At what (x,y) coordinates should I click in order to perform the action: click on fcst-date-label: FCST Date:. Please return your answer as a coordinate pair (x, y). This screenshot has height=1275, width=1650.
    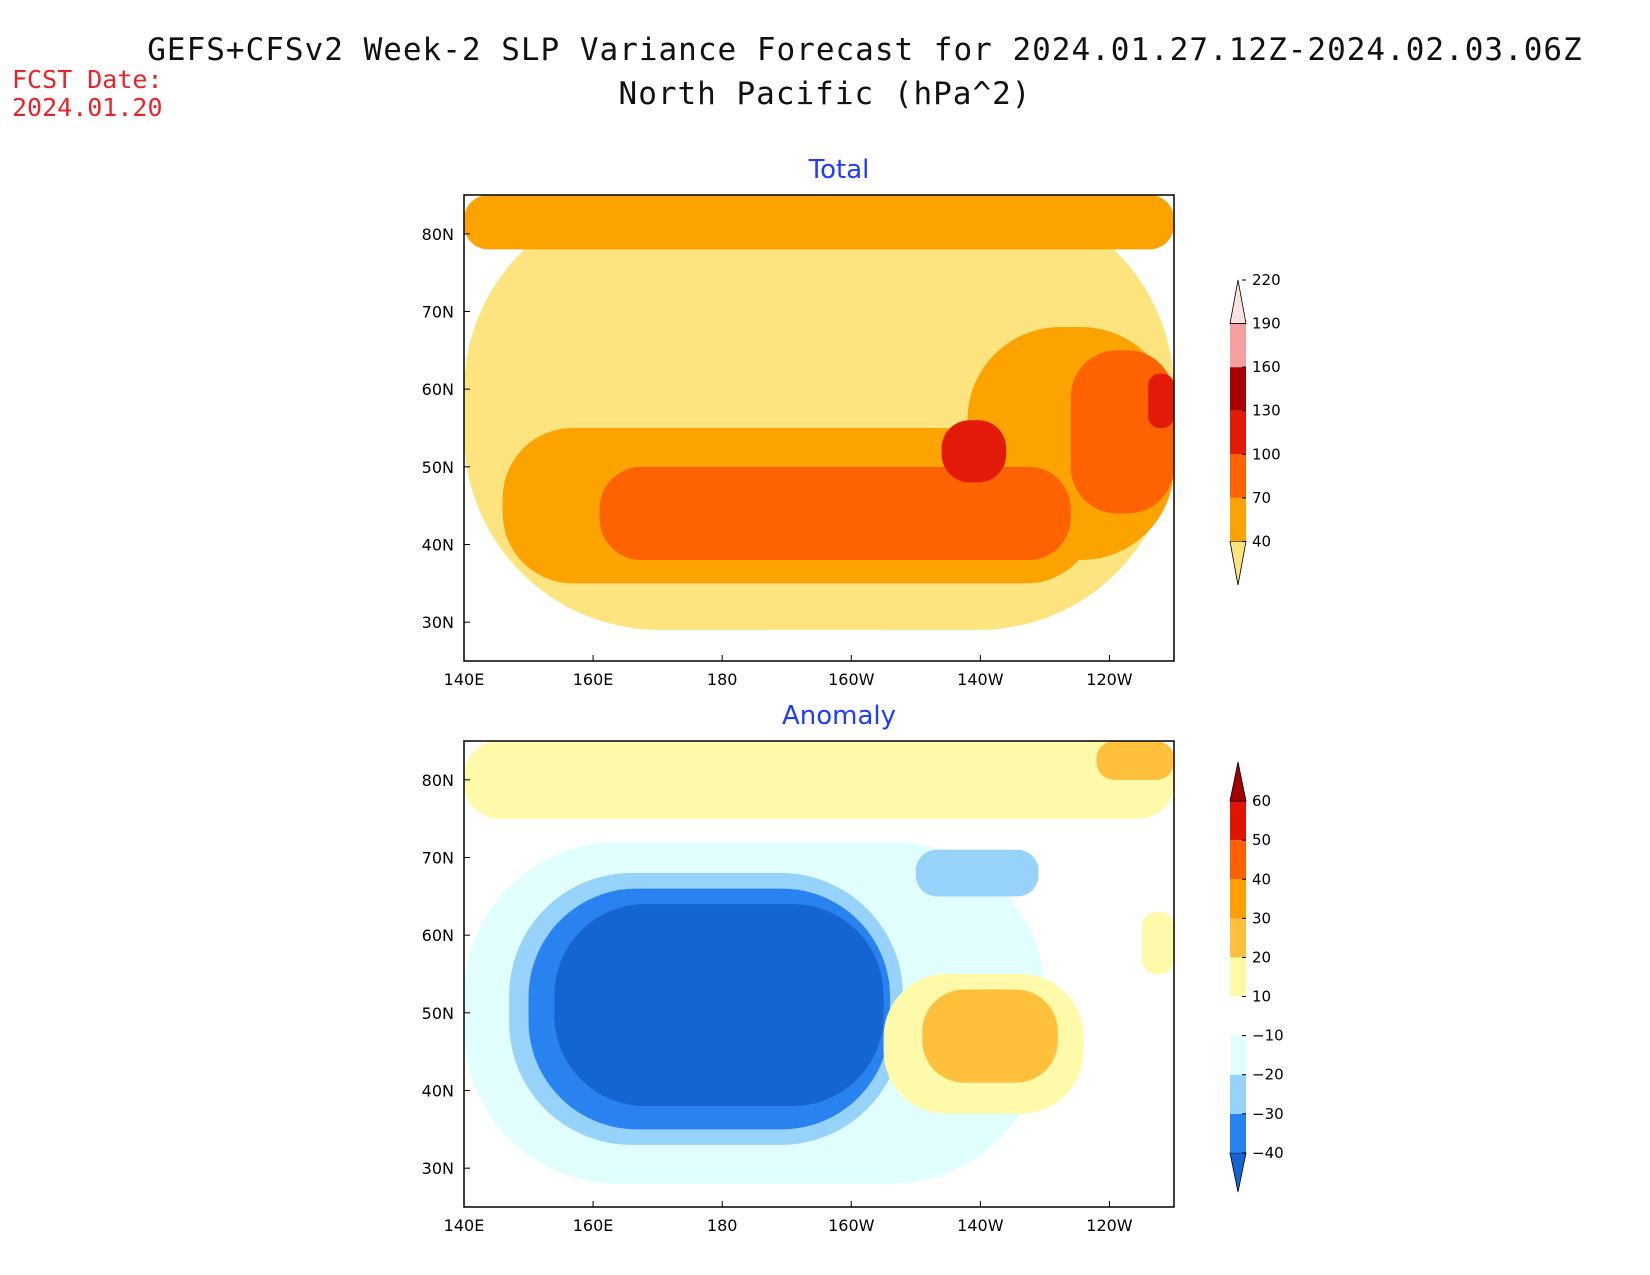
    Looking at the image, I should click on (87, 79).